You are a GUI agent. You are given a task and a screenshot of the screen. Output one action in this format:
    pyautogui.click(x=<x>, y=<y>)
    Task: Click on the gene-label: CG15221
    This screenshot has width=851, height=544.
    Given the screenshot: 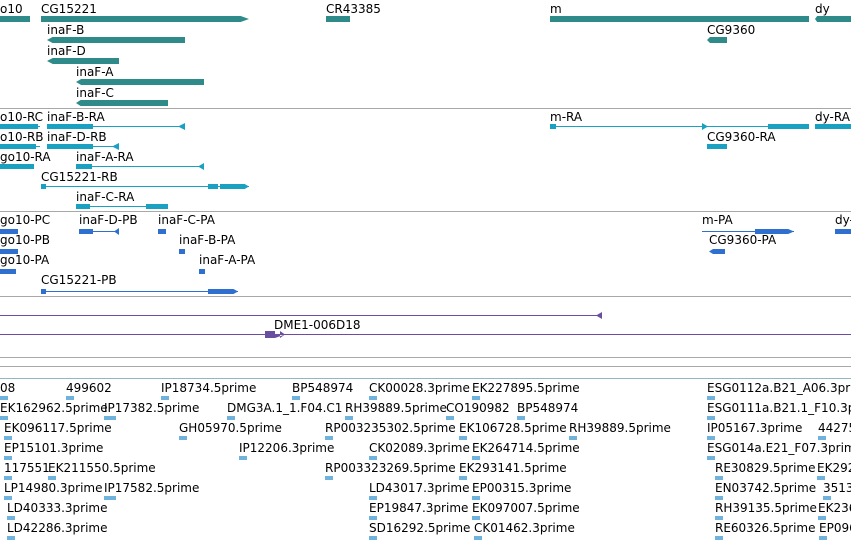 What is the action you would take?
    pyautogui.click(x=69, y=9)
    